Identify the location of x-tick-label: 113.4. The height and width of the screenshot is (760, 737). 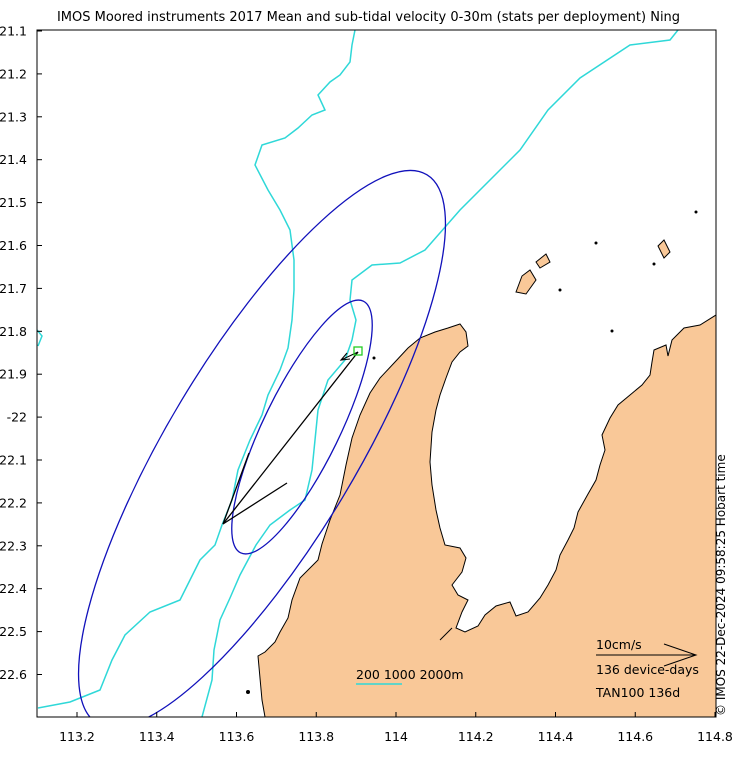
(157, 736).